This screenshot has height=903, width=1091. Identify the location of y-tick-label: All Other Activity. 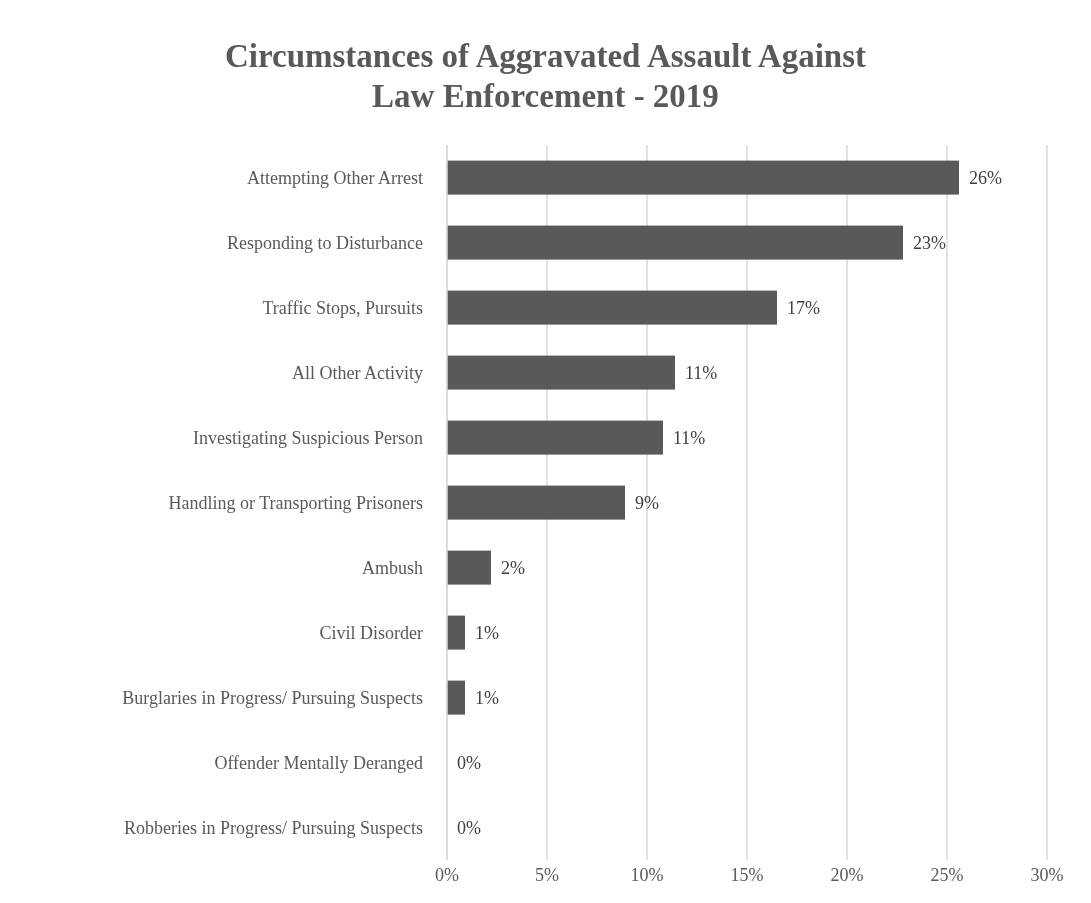
(357, 372).